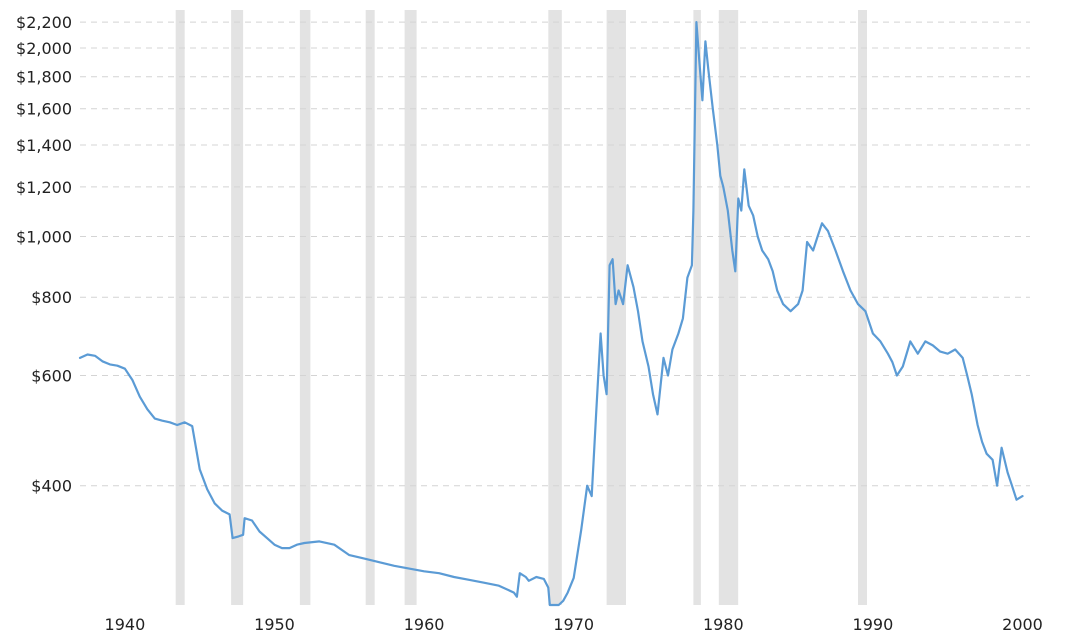 Image resolution: width=1070 pixels, height=640 pixels. Describe the element at coordinates (44, 22) in the screenshot. I see `y-tick-label: $2,200` at that location.